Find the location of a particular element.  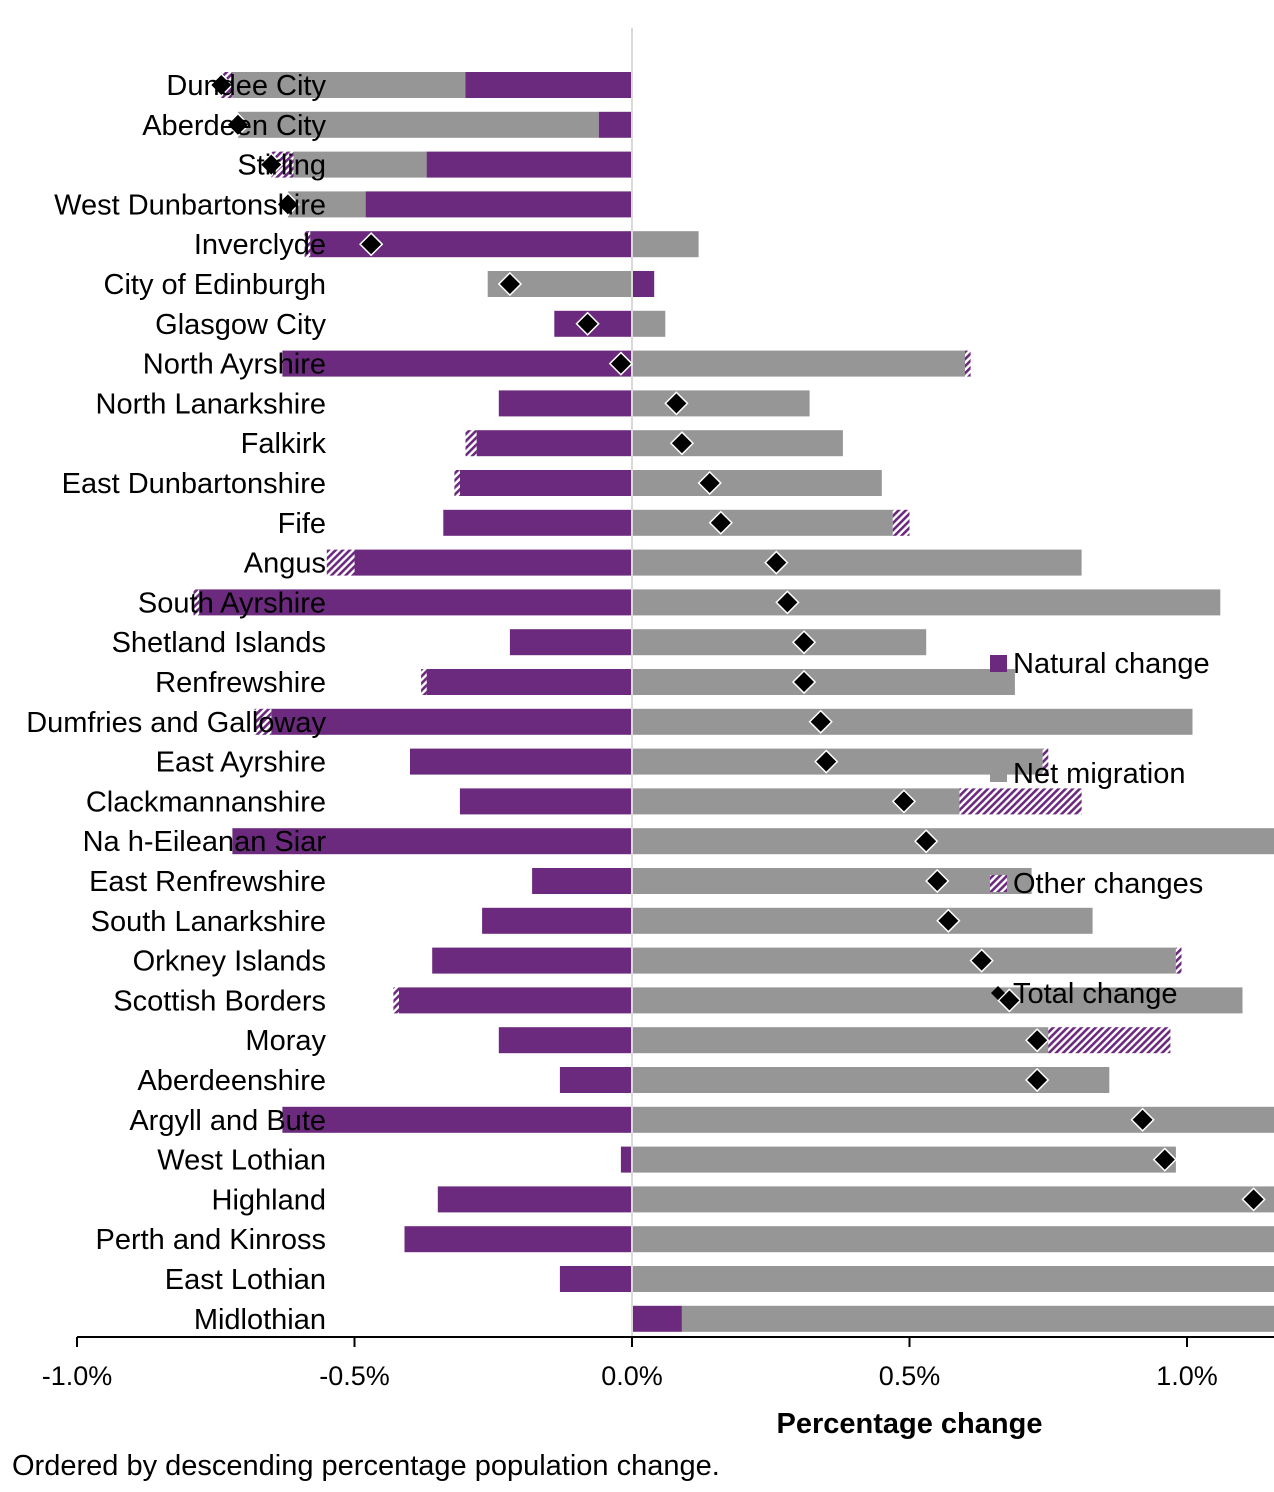

bar-other-changes-east-dunbartonshire is located at coordinates (457, 483).